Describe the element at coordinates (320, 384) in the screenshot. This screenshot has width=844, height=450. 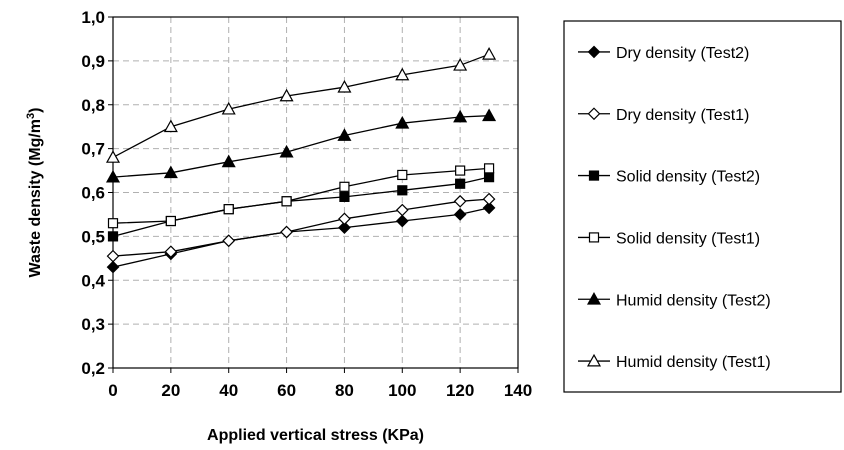
I see `x-axis-ticks: 0 20 40 60 80 100 120 140` at that location.